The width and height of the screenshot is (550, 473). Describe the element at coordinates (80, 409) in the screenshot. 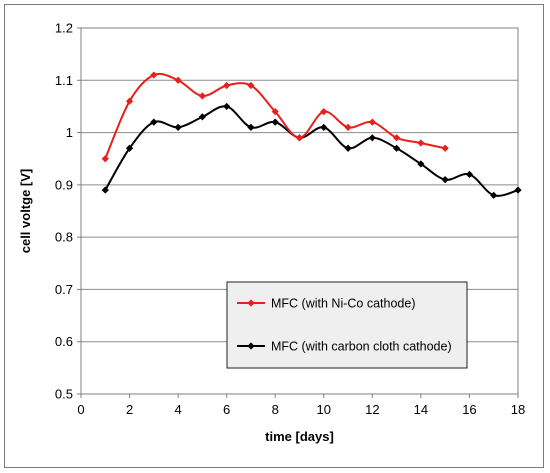

I see `x-tick-label: 0` at that location.